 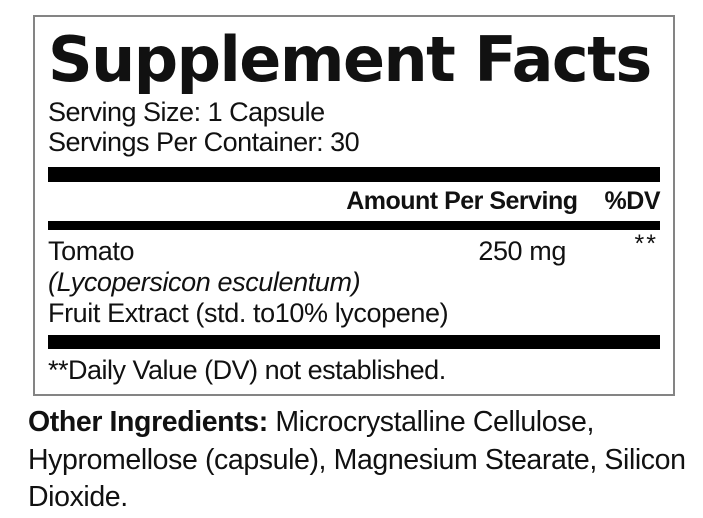 I want to click on ingredient-description: Fruit Extract (std. to10% lycopene), so click(x=248, y=312).